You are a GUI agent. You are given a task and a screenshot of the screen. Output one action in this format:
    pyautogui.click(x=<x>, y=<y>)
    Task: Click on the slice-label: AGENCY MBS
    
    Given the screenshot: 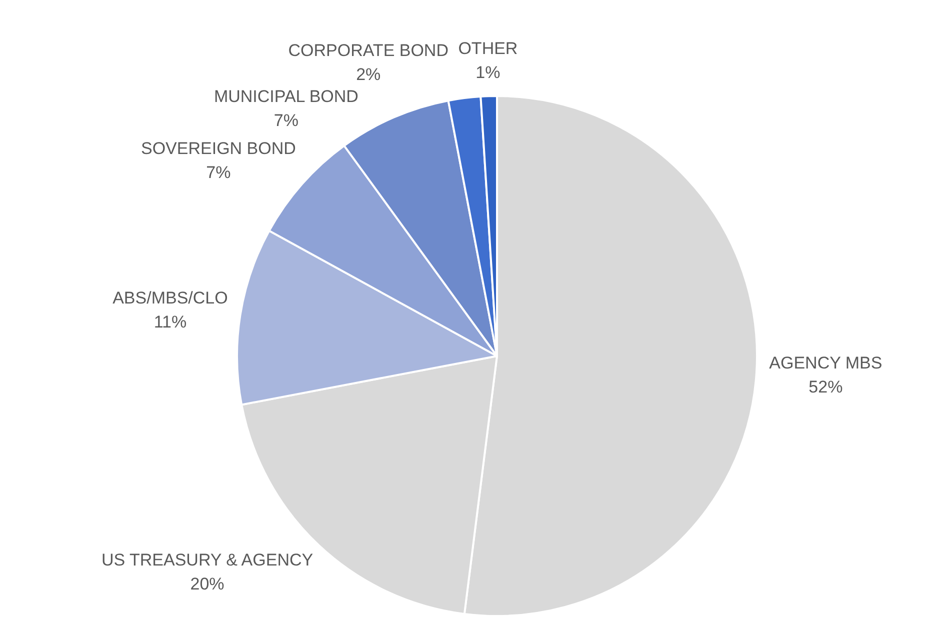 What is the action you would take?
    pyautogui.click(x=825, y=362)
    